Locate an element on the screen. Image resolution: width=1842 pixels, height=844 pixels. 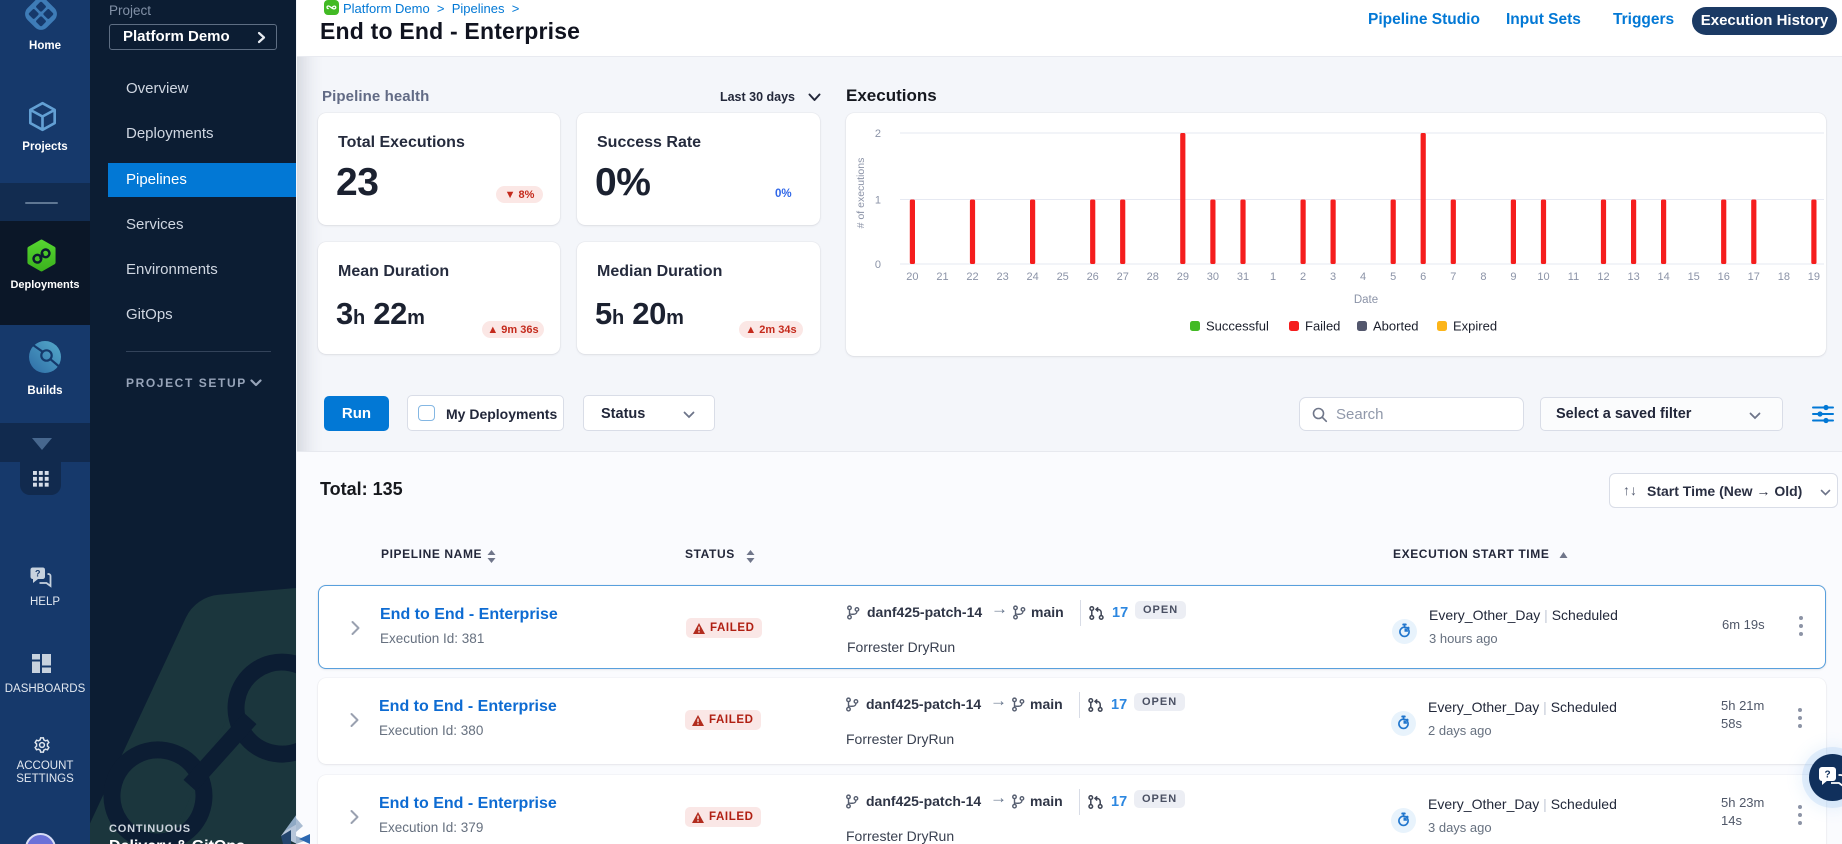
svg-text: 8 is located at coordinates (1483, 277).